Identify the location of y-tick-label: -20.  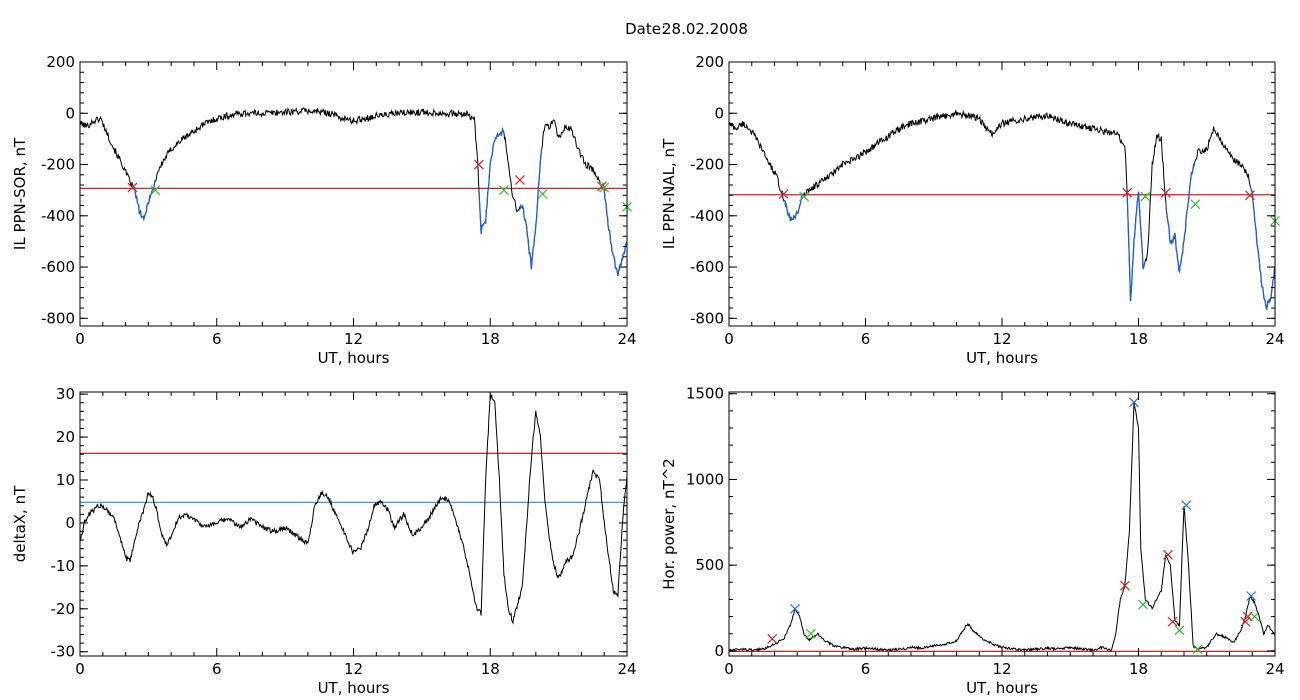
(63, 609).